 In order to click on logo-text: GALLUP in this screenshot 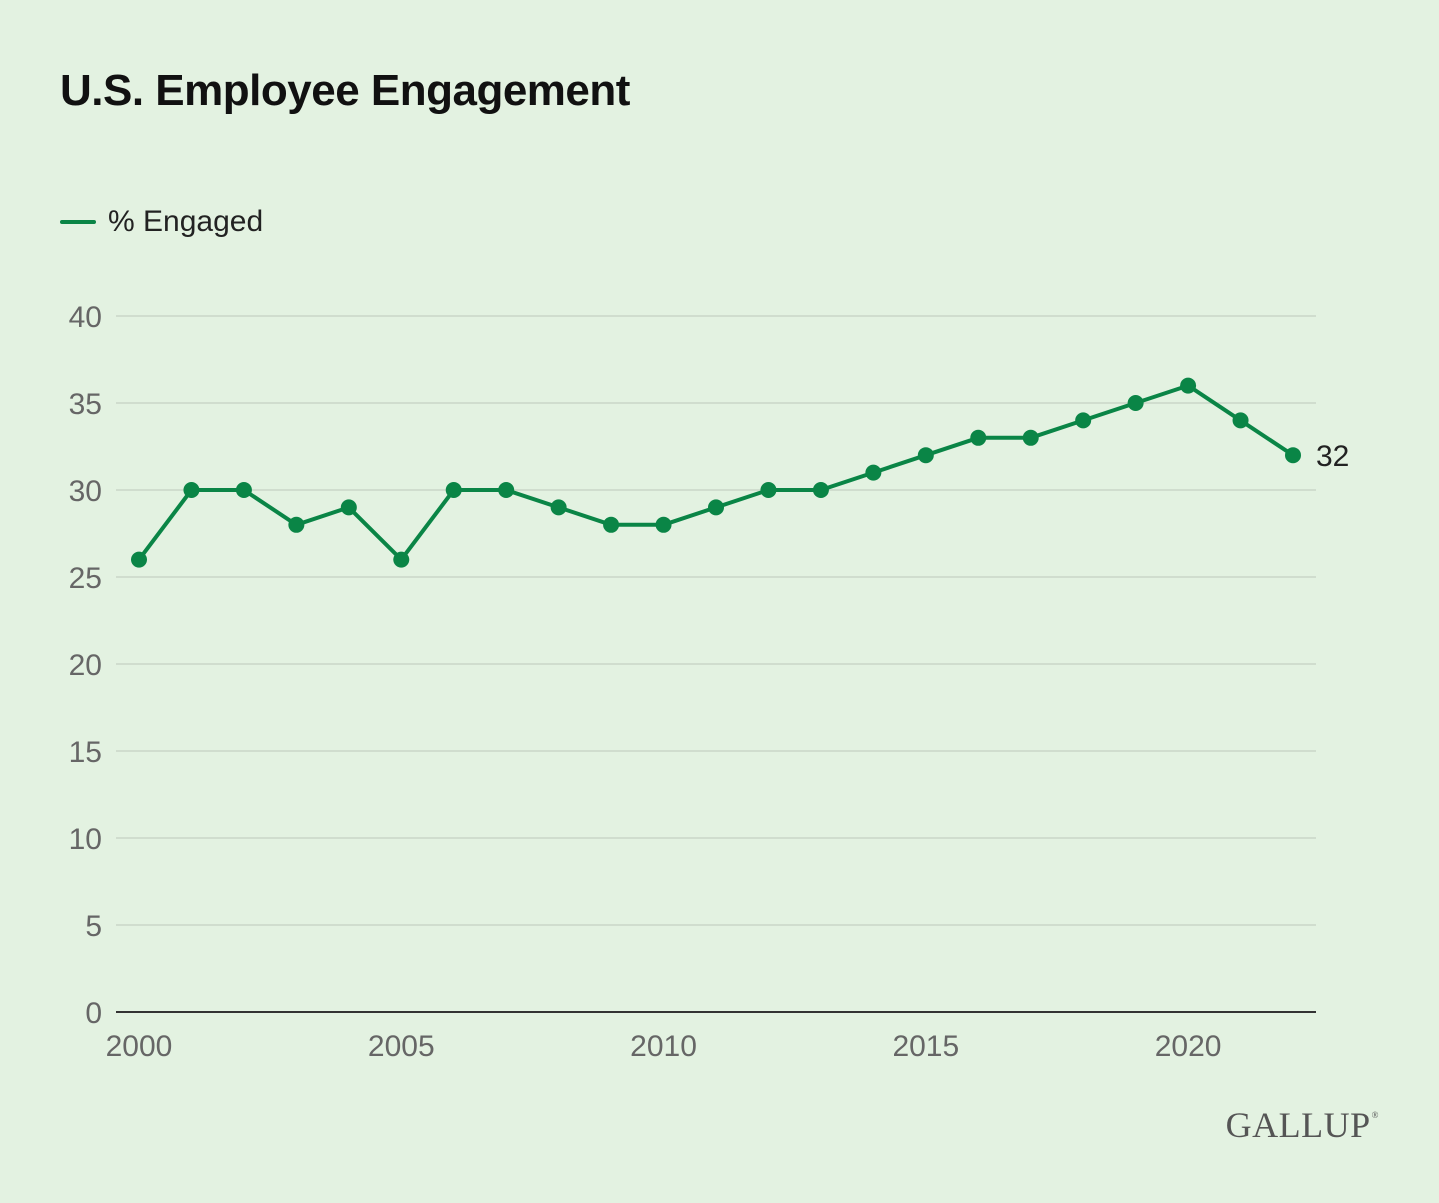, I will do `click(1298, 1125)`.